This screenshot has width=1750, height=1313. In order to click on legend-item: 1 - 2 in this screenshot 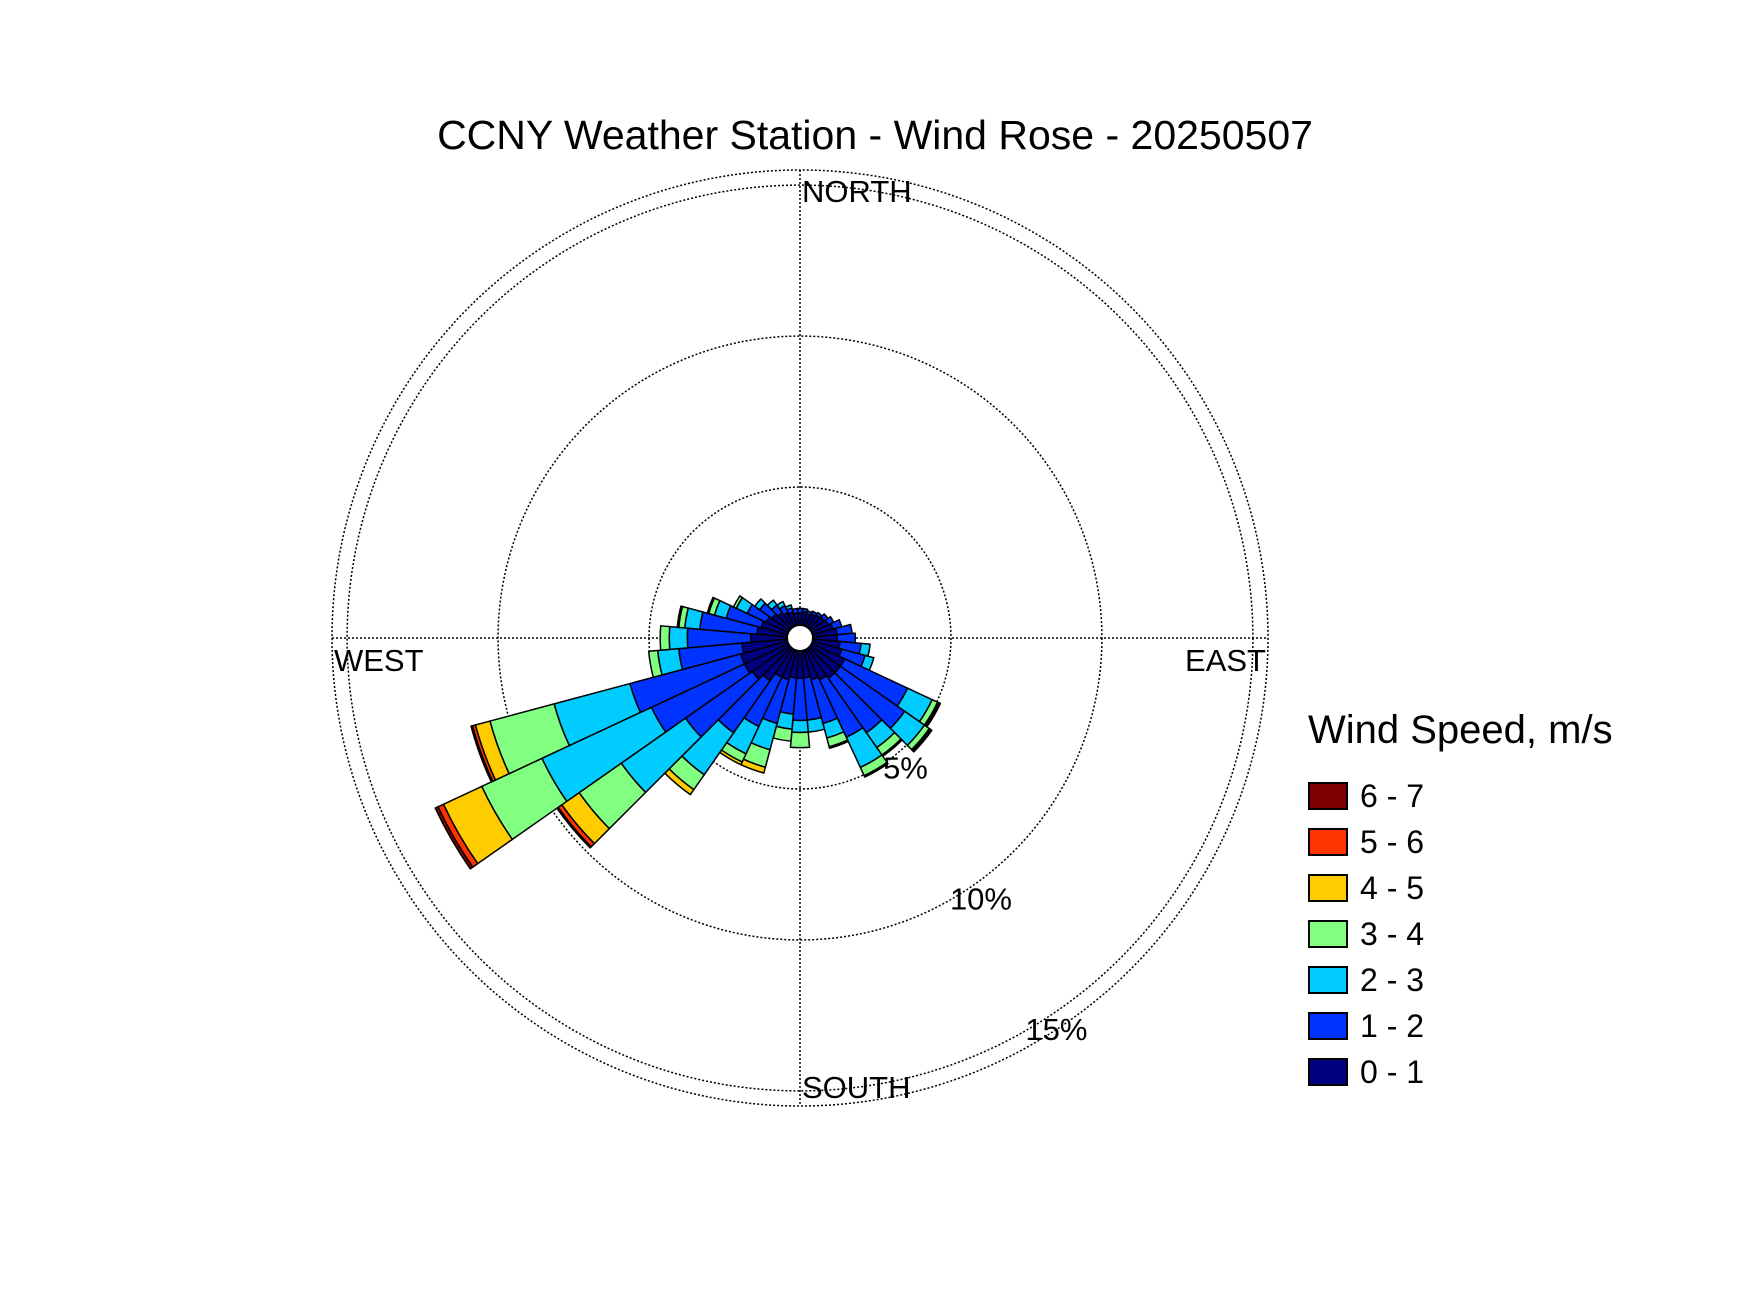, I will do `click(1460, 1026)`.